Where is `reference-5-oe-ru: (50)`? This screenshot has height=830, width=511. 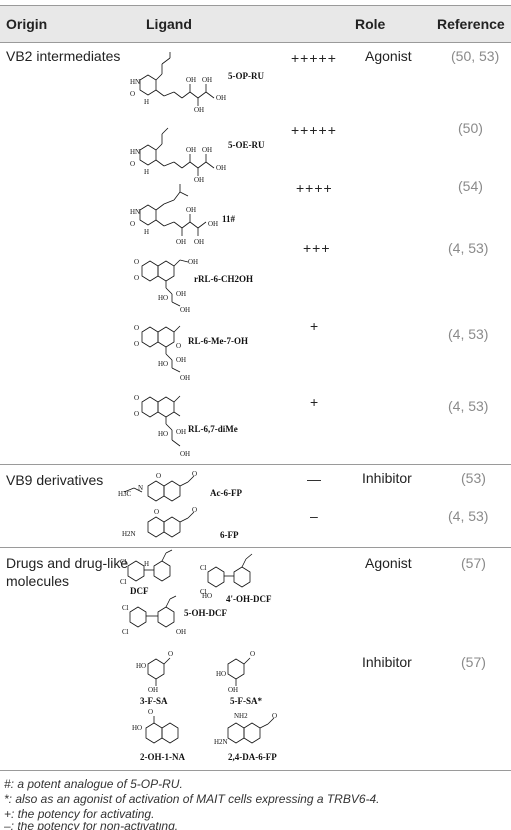
reference-5-oe-ru: (50) is located at coordinates (470, 128).